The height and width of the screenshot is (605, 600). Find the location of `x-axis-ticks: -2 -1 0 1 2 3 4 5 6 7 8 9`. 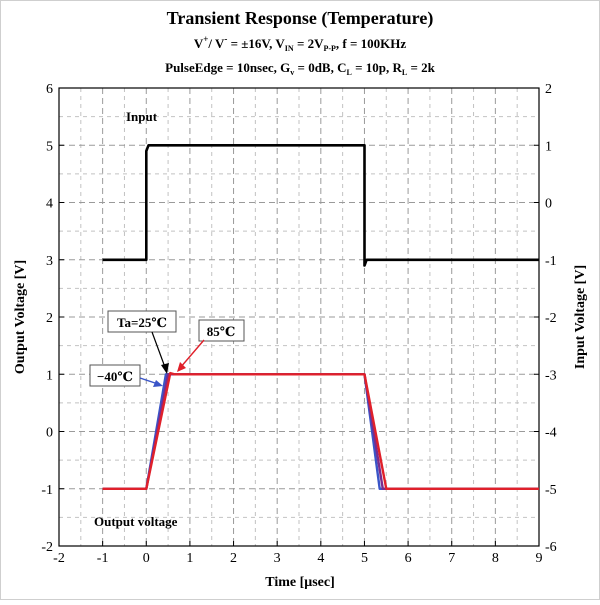

x-axis-ticks: -2 -1 0 1 2 3 4 5 6 7 8 9 is located at coordinates (298, 553).